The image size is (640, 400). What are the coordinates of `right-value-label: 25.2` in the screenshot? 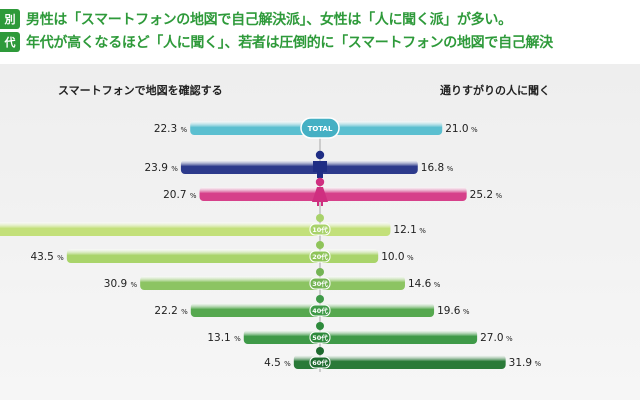 It's located at (481, 195).